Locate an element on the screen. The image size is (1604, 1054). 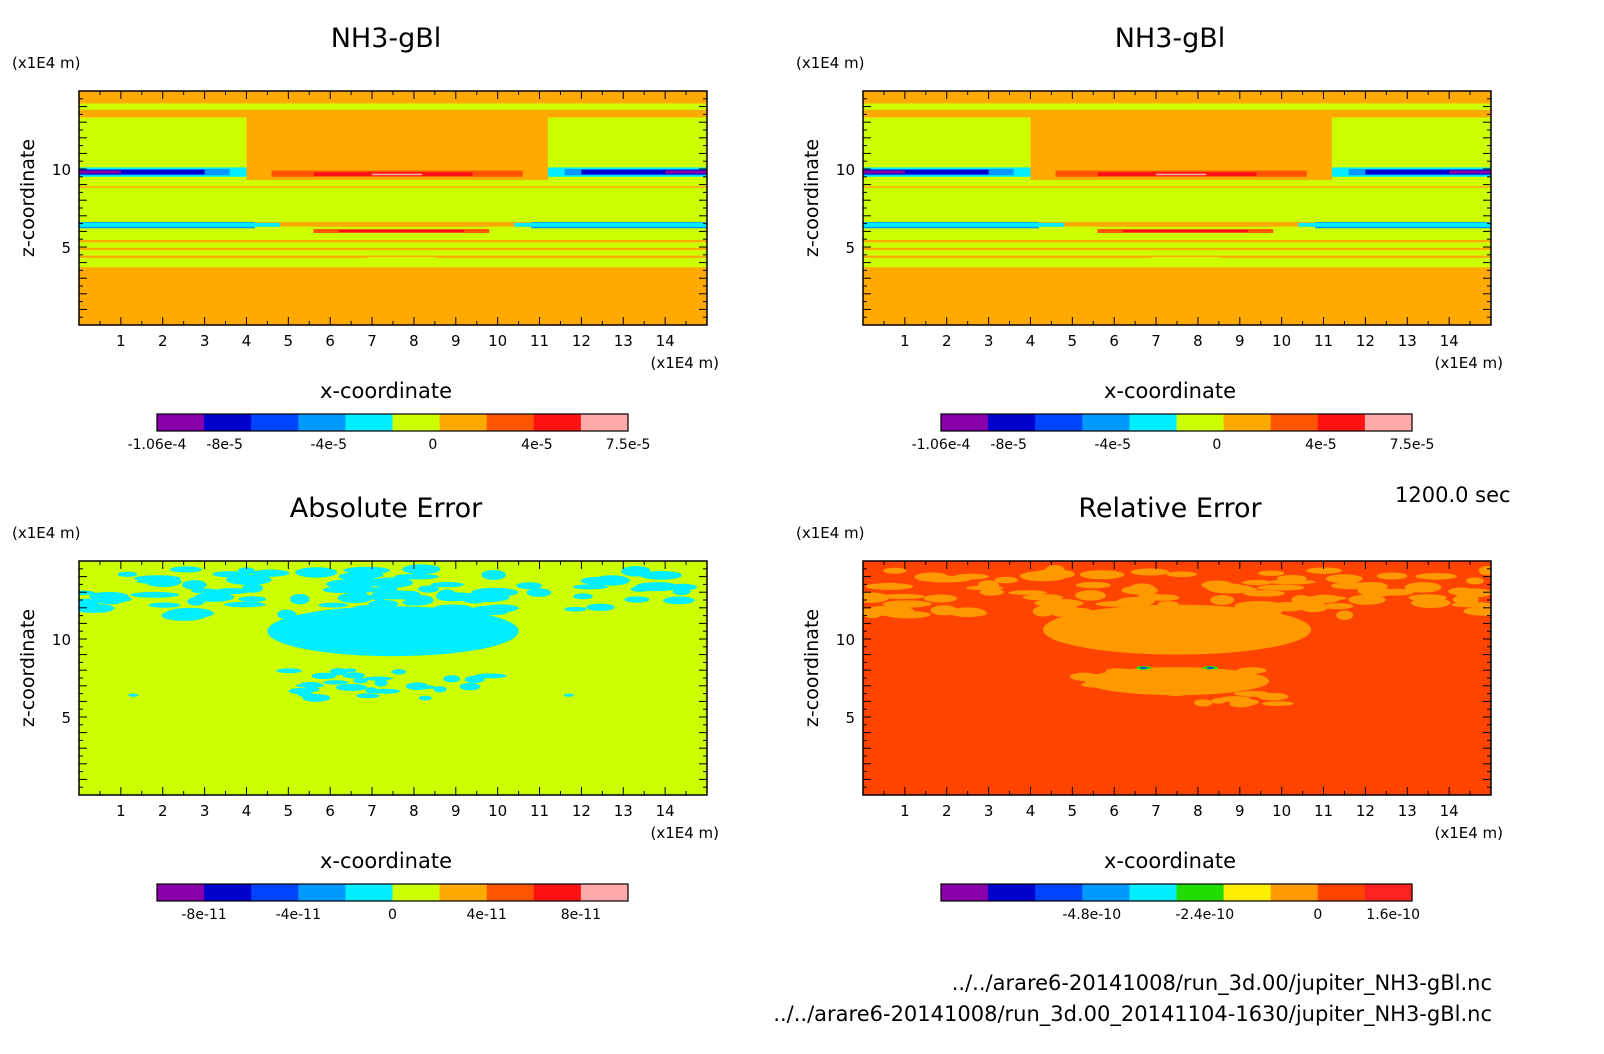
colorbar-tick-label: 0 is located at coordinates (1317, 915).